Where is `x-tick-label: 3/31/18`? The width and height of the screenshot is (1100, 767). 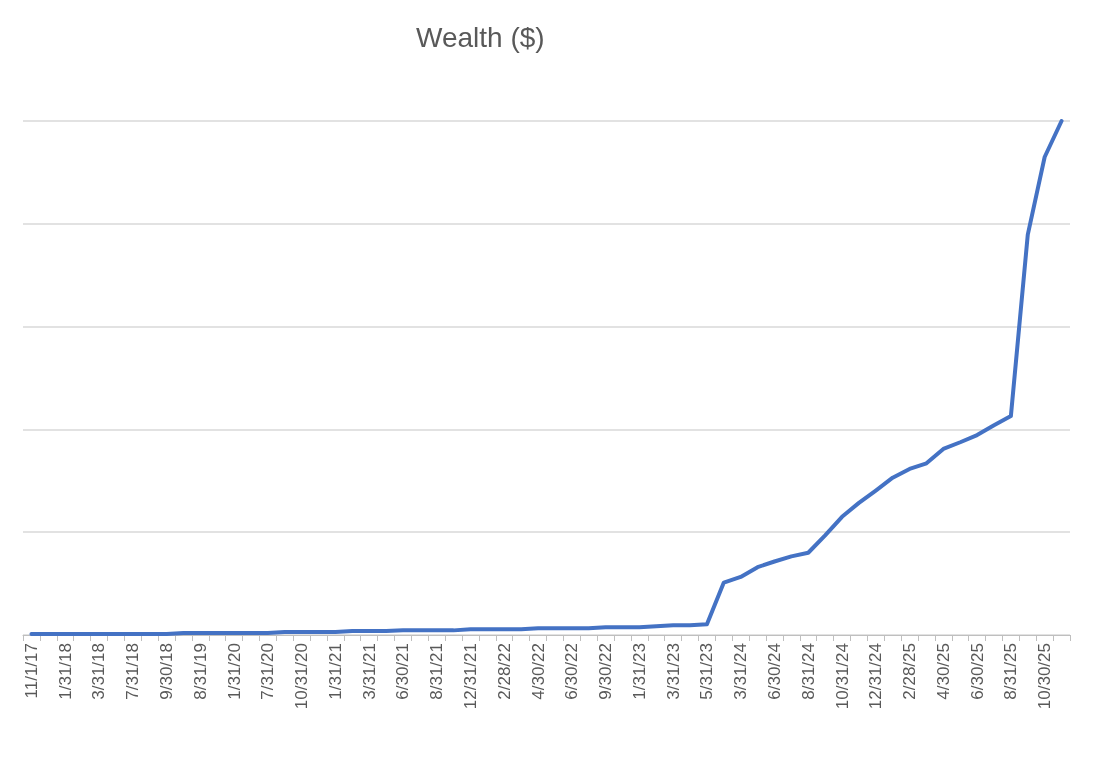
x-tick-label: 3/31/18 is located at coordinates (99, 671).